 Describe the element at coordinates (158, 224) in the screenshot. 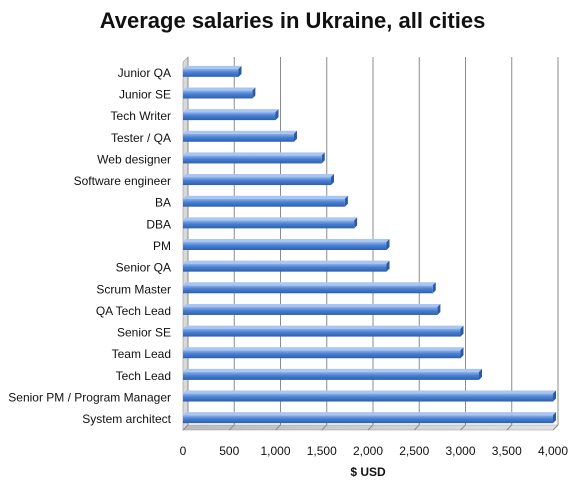

I see `category-label: DBA` at that location.